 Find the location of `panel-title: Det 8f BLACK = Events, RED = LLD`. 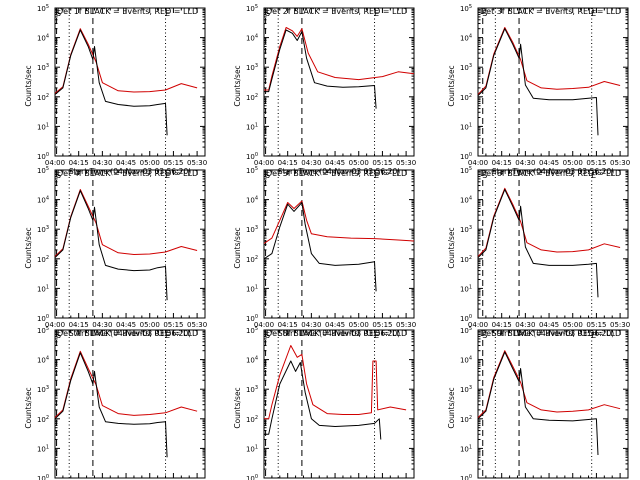

panel-title: Det 8f BLACK = Events, RED = LLD is located at coordinates (336, 333).